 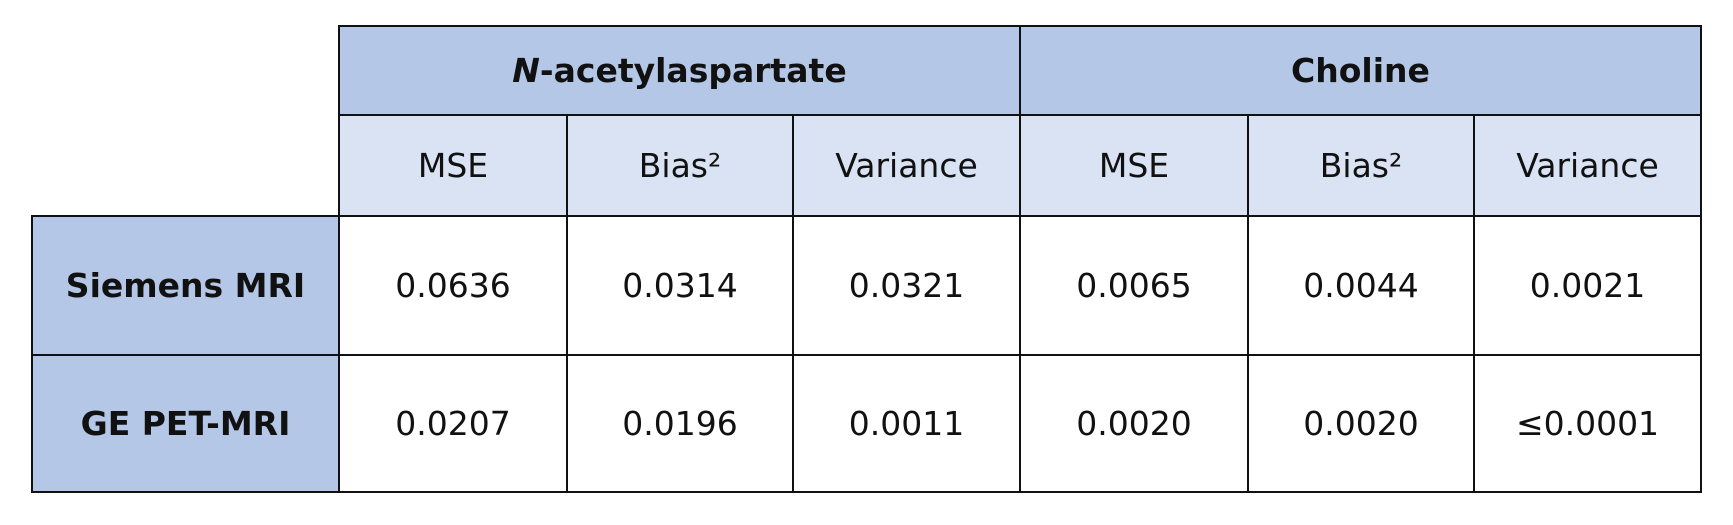 I want to click on data-cell: 0.0196, so click(x=680, y=423).